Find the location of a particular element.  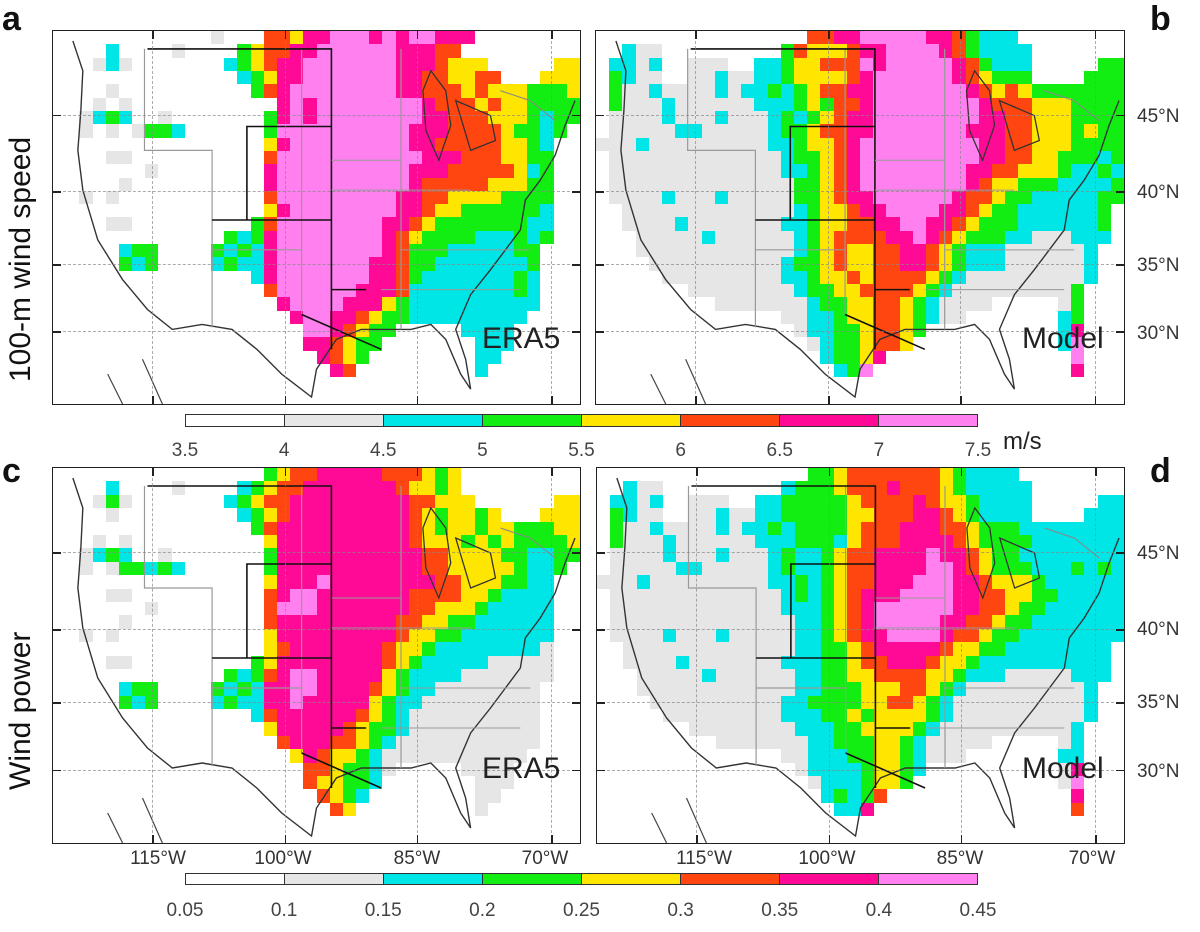

lat-label-45-bottom: 45°N is located at coordinates (1158, 553).